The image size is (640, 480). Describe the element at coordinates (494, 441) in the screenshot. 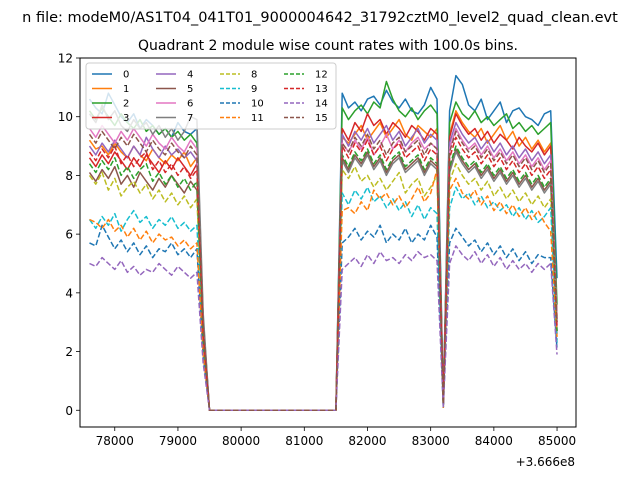

I see `x-tick-label: 84000` at that location.